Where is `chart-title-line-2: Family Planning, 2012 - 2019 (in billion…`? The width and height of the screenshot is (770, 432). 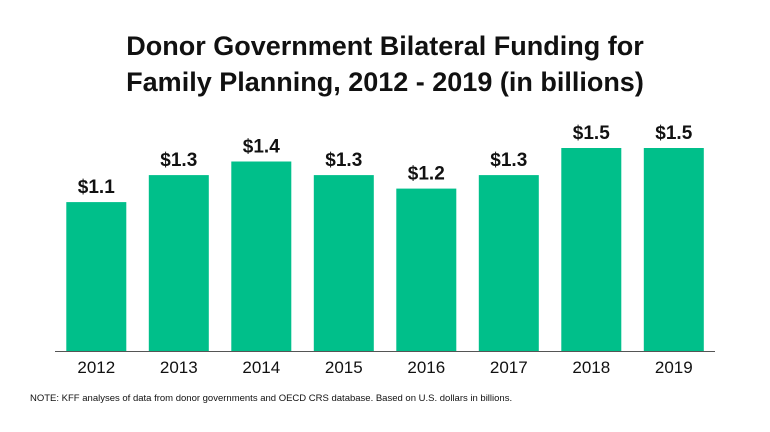 chart-title-line-2: Family Planning, 2012 - 2019 (in billion… is located at coordinates (385, 82).